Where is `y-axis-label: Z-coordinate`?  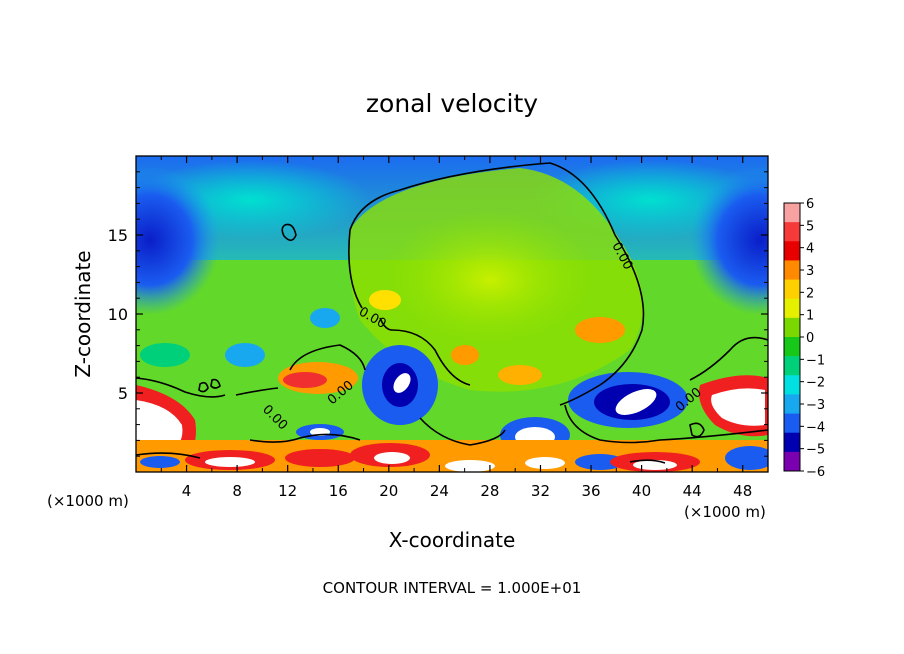
y-axis-label: Z-coordinate is located at coordinates (83, 313).